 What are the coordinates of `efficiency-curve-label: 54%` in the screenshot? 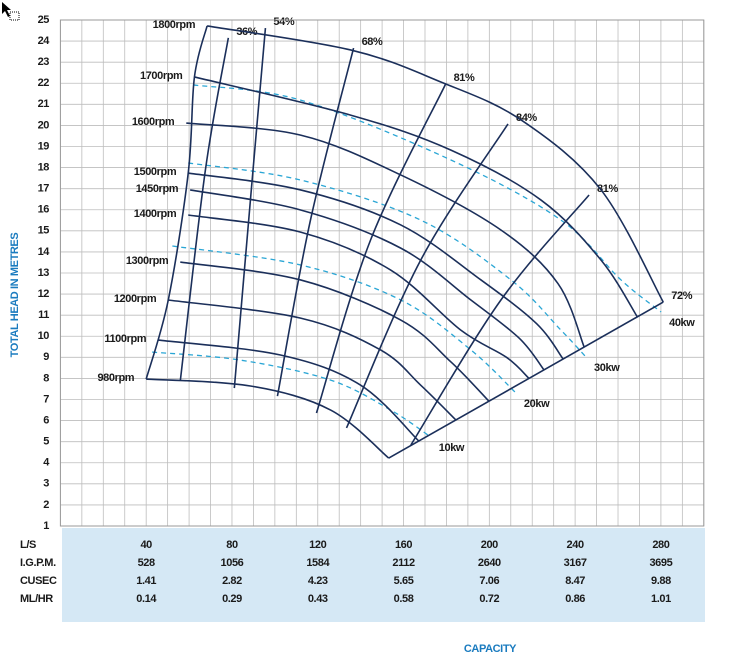 It's located at (283, 22).